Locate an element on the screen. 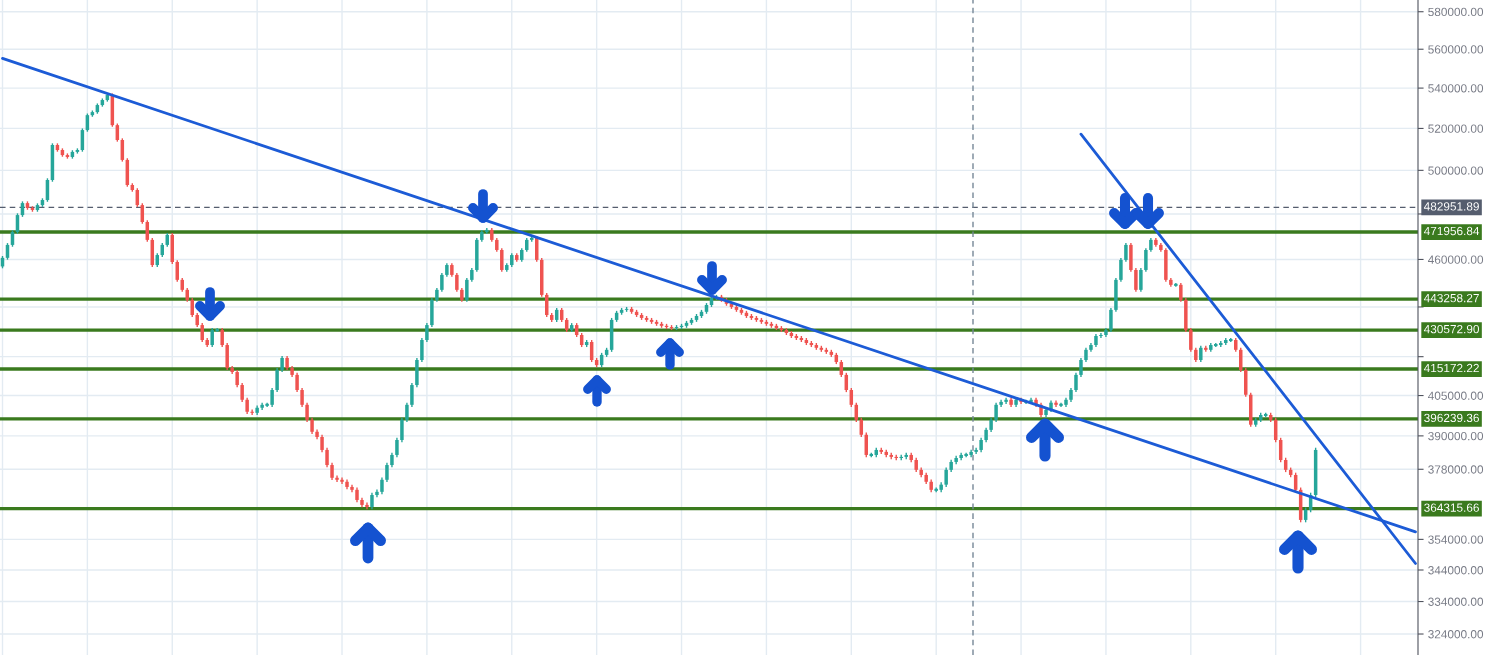 The height and width of the screenshot is (655, 1486). y-tick-label: 354000.00 is located at coordinates (1456, 539).